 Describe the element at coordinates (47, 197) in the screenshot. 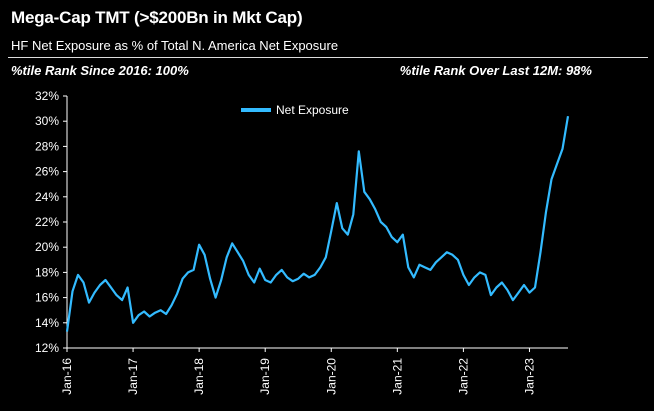

I see `y-tick-label: 24%` at that location.